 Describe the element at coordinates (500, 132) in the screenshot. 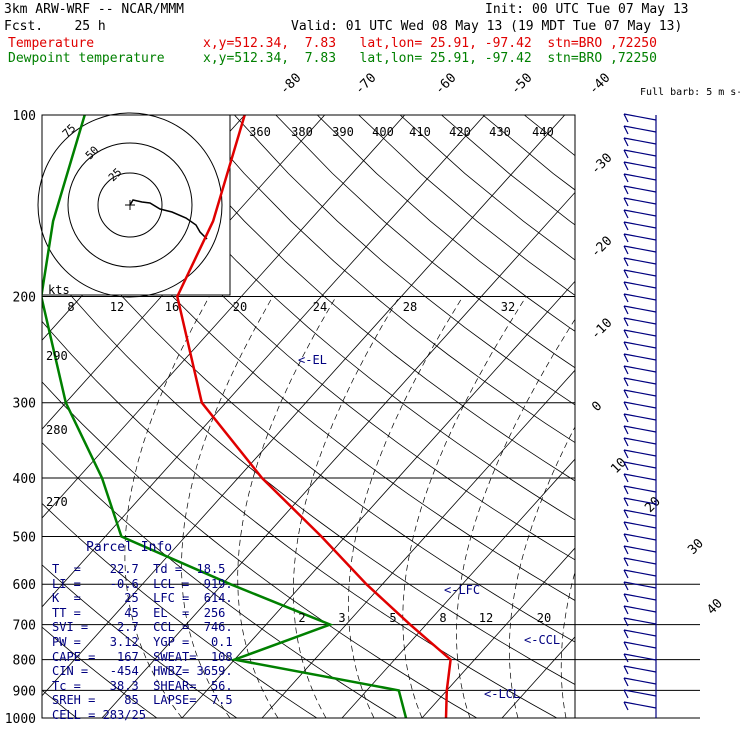

I see `theta-label: 430` at that location.